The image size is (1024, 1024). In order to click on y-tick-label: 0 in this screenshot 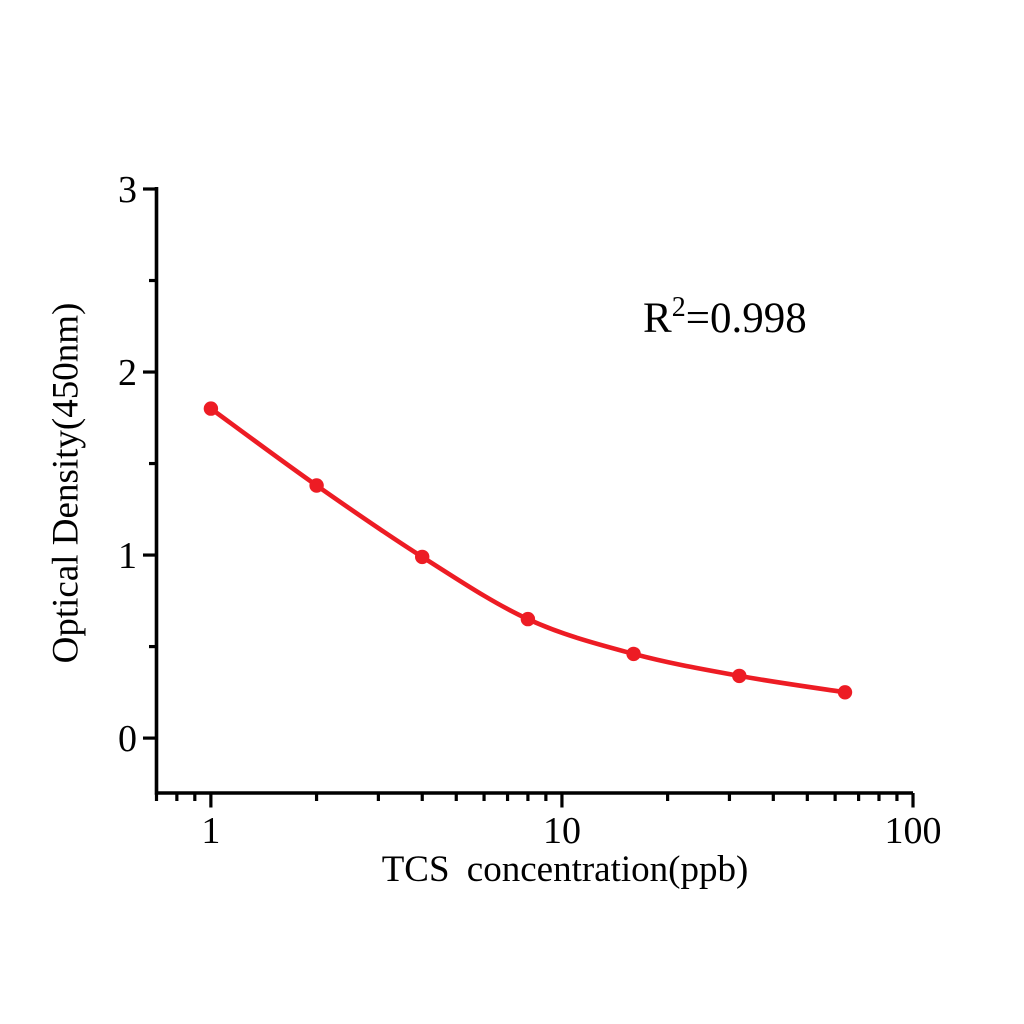, I will do `click(127, 739)`.